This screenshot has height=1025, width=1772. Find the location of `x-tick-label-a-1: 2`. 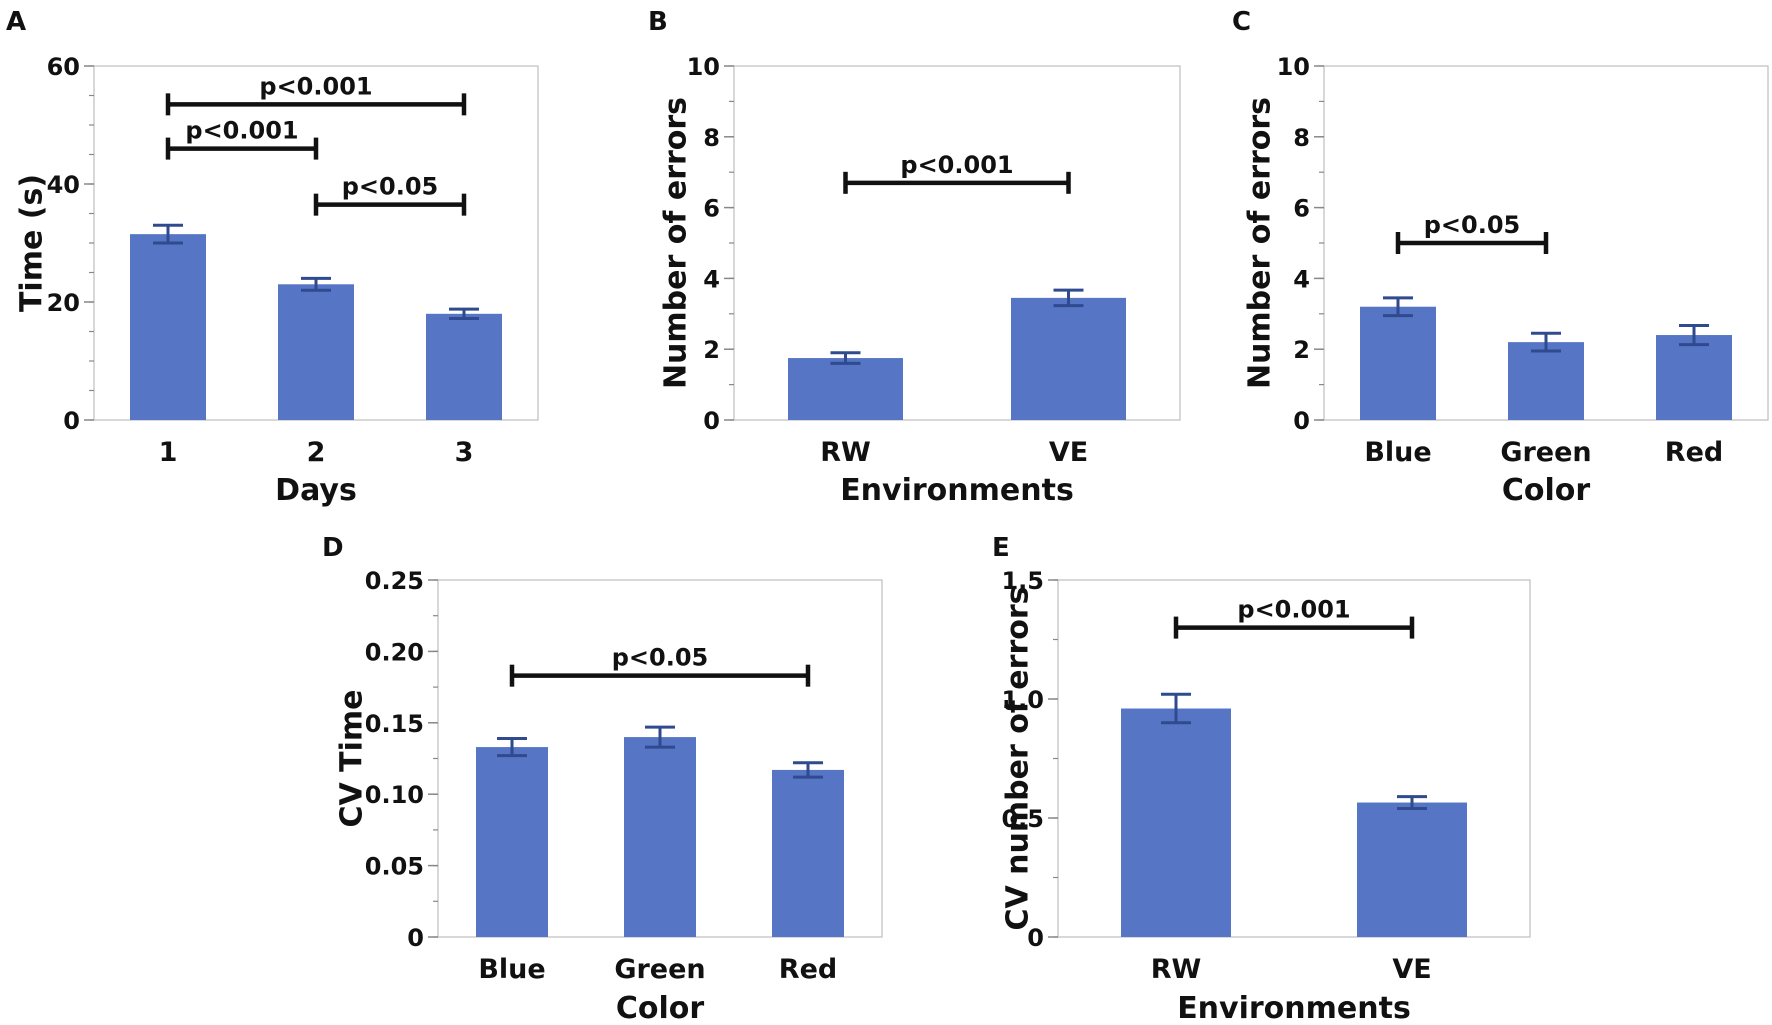

x-tick-label-a-1: 2 is located at coordinates (316, 452).